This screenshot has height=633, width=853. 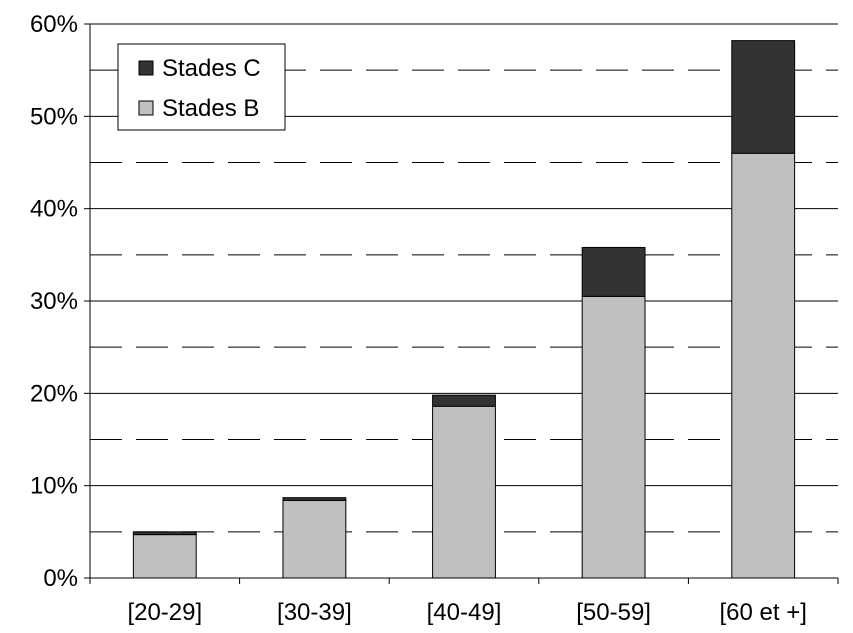 I want to click on y-tick-label: 30%, so click(x=54, y=301).